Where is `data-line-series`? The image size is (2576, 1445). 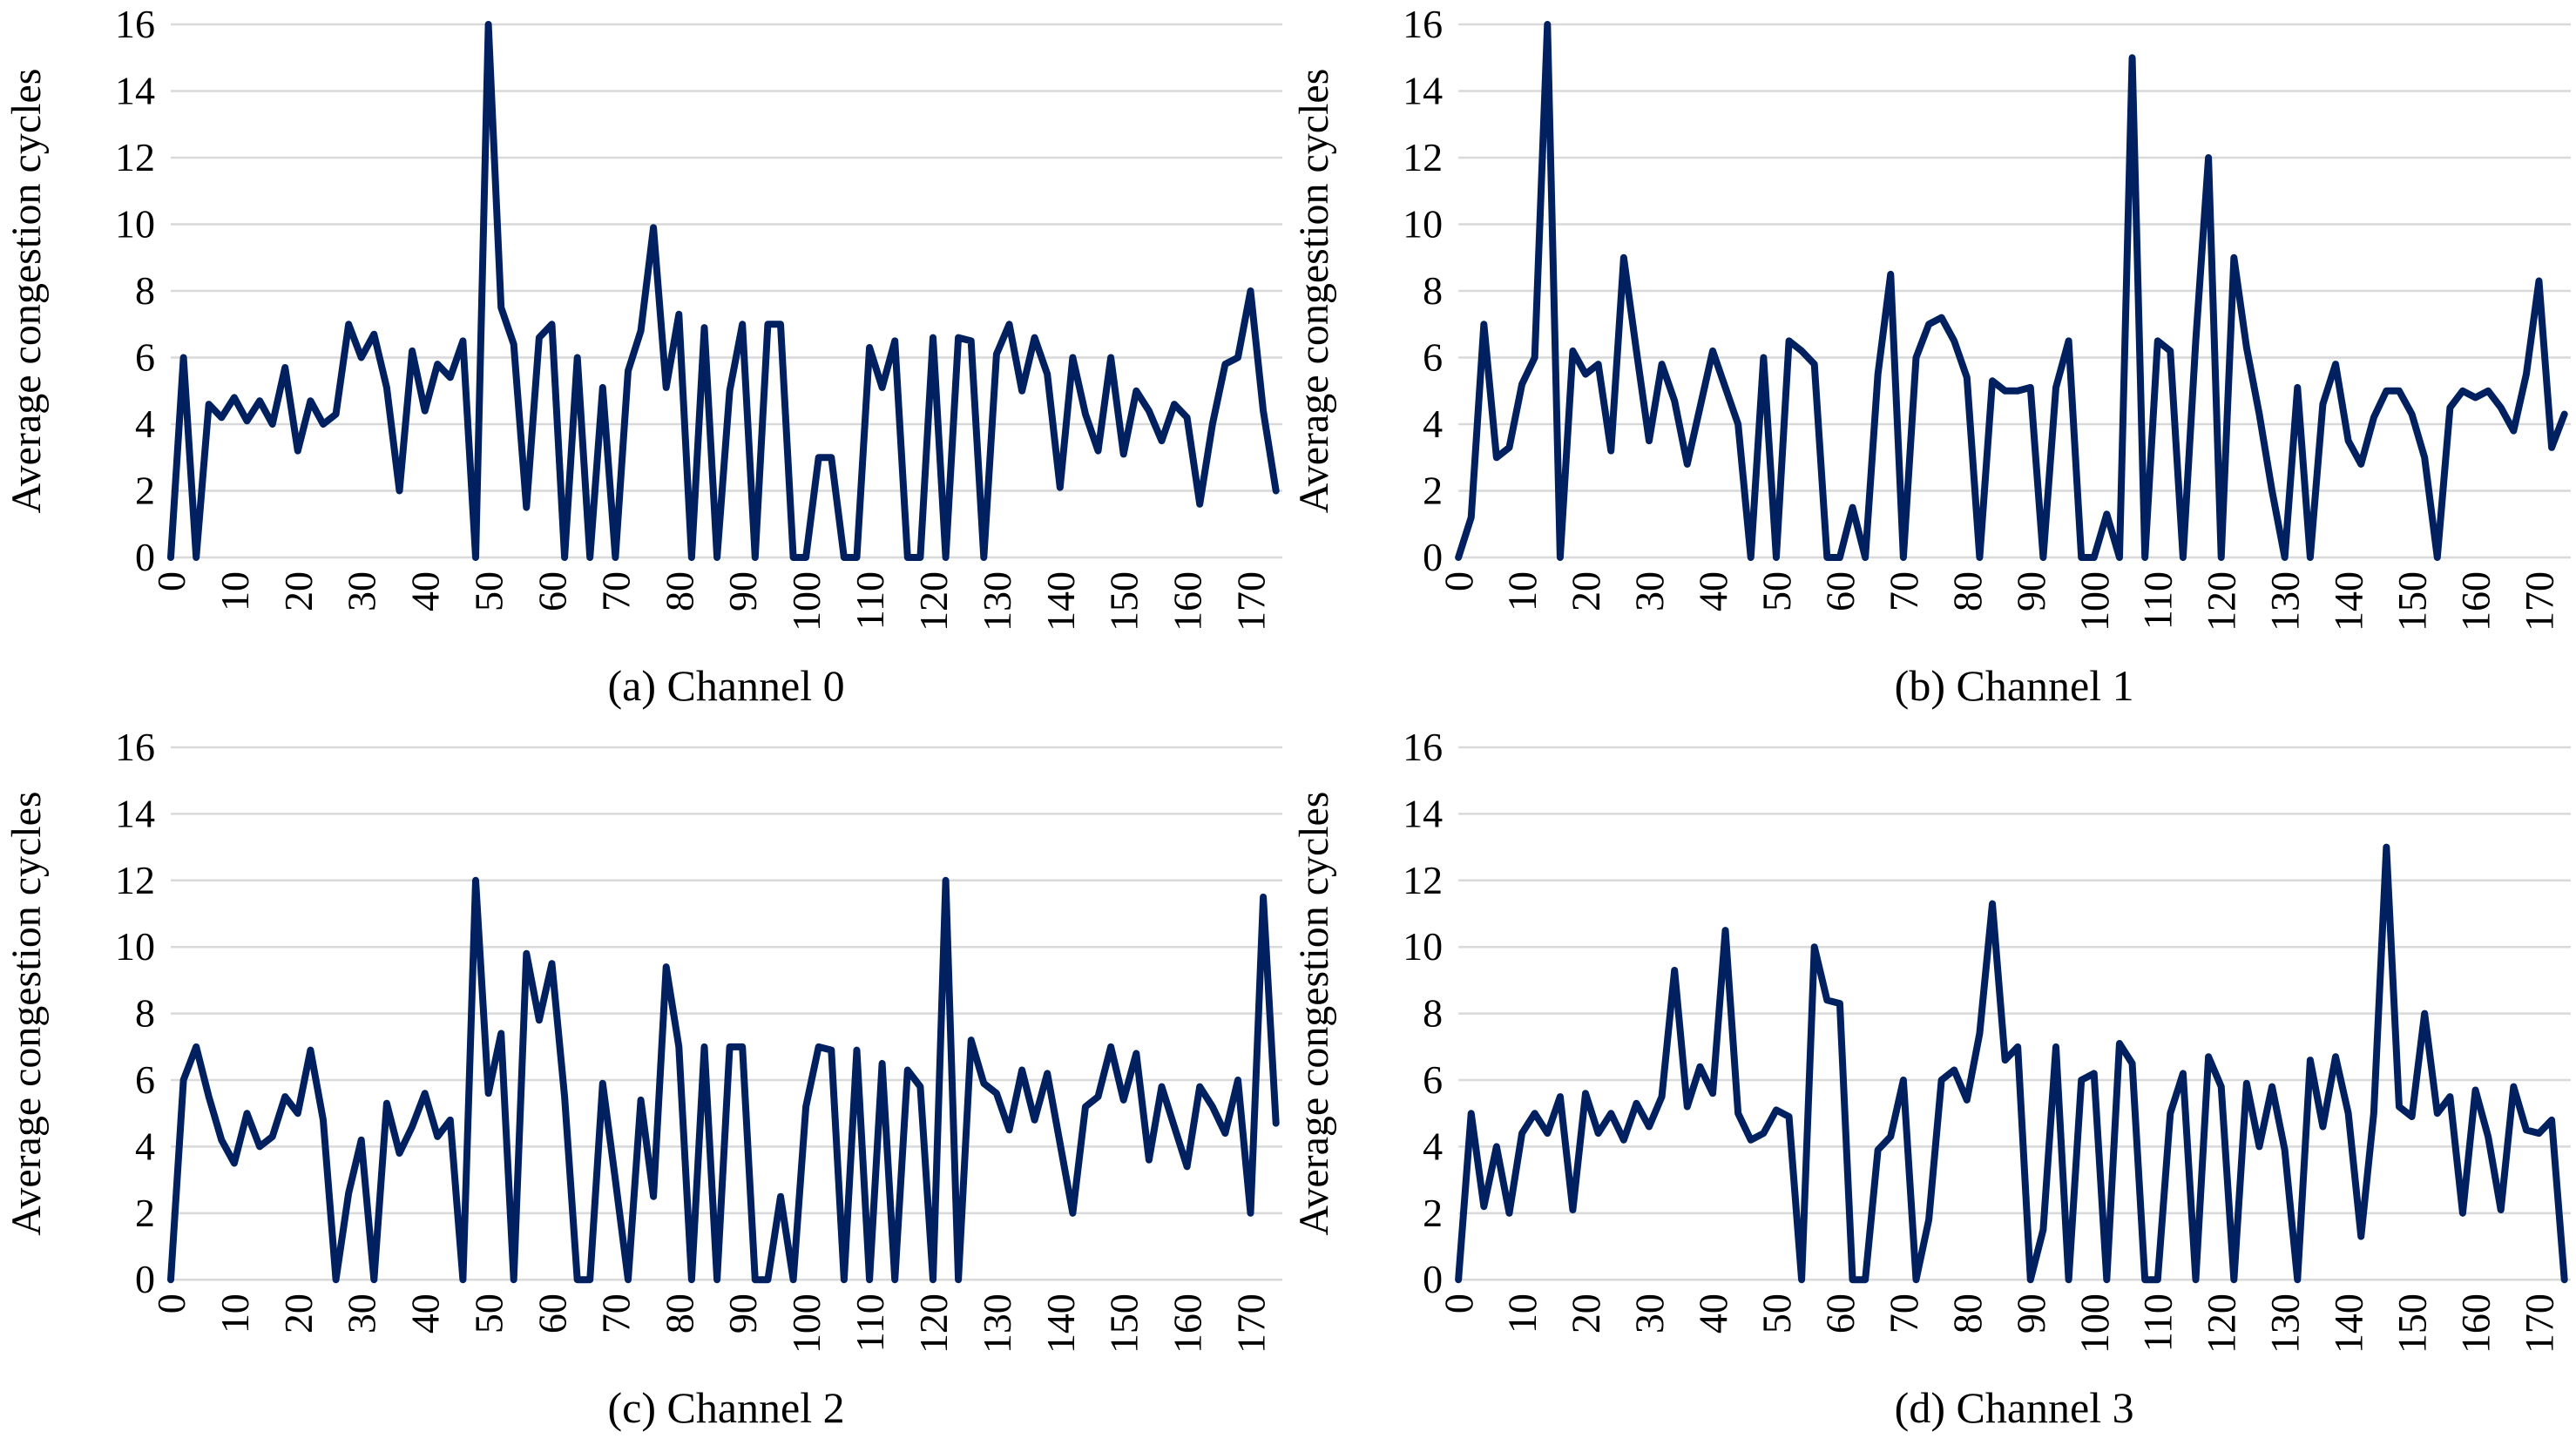
data-line-series is located at coordinates (2011, 1063).